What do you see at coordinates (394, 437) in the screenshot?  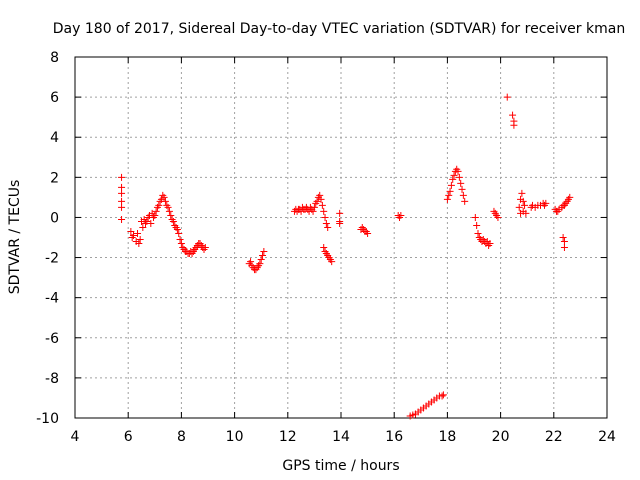 I see `x-tick-label: 16` at bounding box center [394, 437].